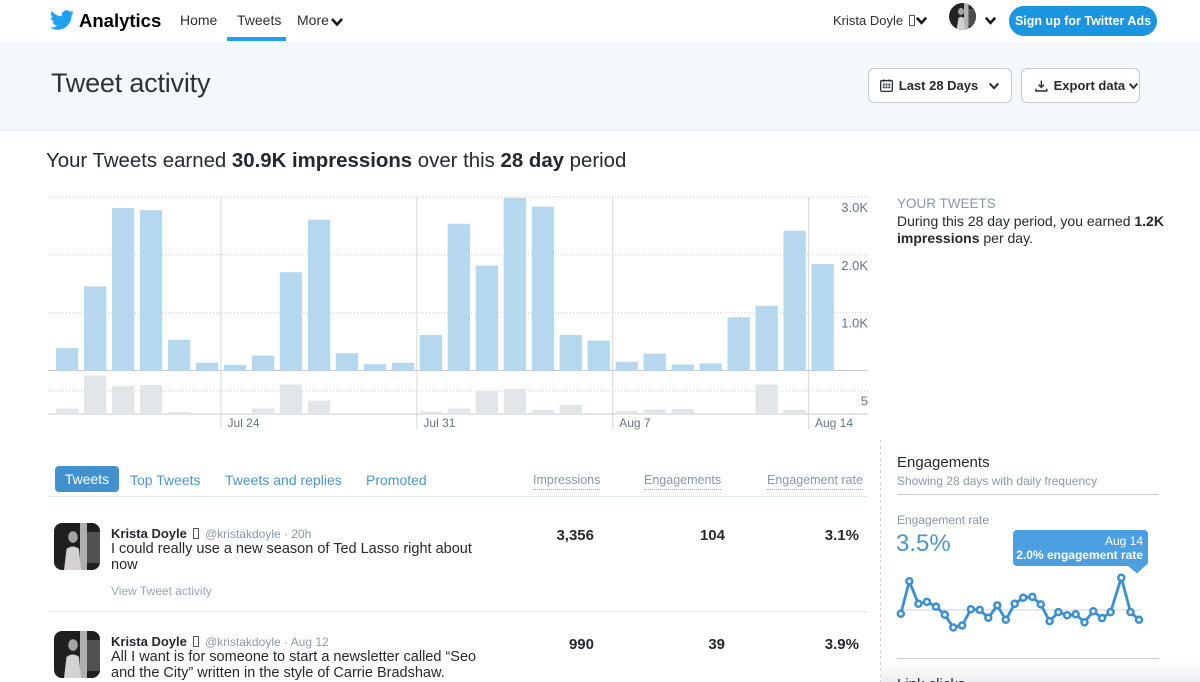  Describe the element at coordinates (834, 423) in the screenshot. I see `svg-text: Aug 14` at that location.